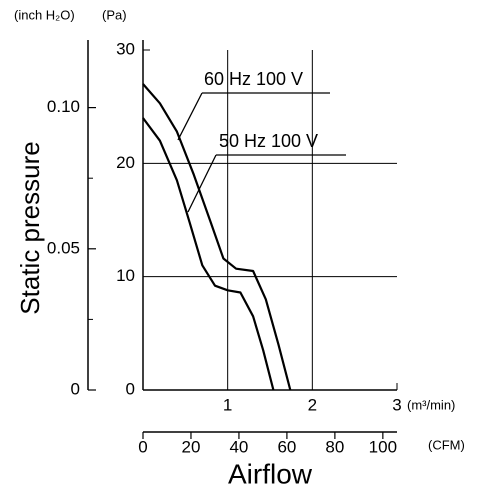  What do you see at coordinates (130, 388) in the screenshot?
I see `y-tick-label: 0` at bounding box center [130, 388].